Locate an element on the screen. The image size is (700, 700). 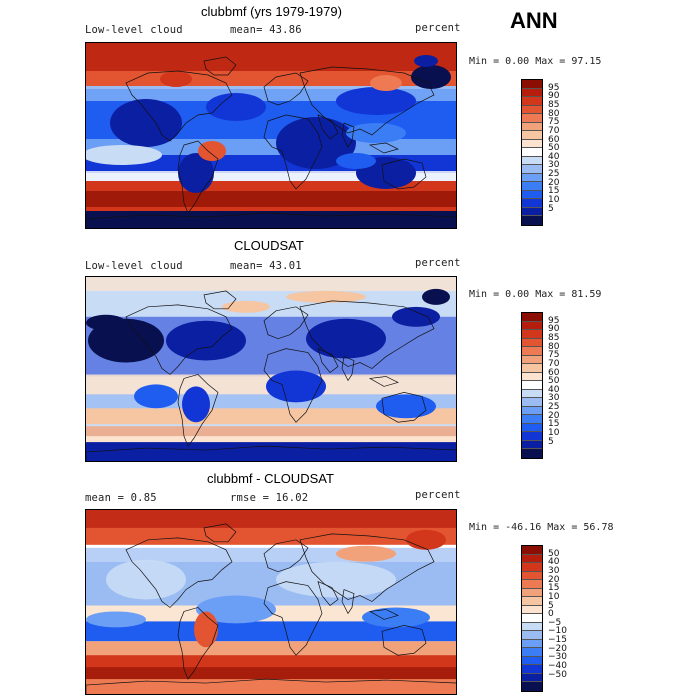
panel-1-mean: mean= 43.86 is located at coordinates (266, 30).